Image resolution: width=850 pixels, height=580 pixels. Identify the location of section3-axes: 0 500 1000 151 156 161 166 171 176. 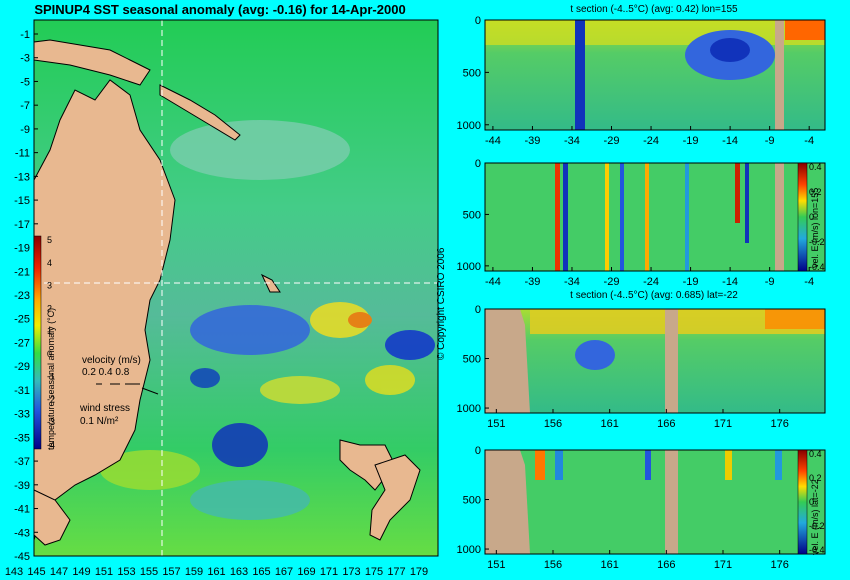
(623, 367).